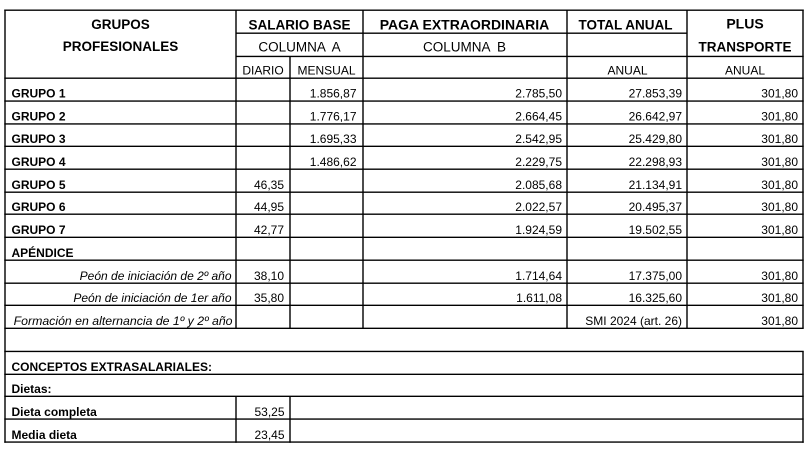 The height and width of the screenshot is (465, 810). What do you see at coordinates (326, 71) in the screenshot?
I see `svg-text: MENSUAL` at bounding box center [326, 71].